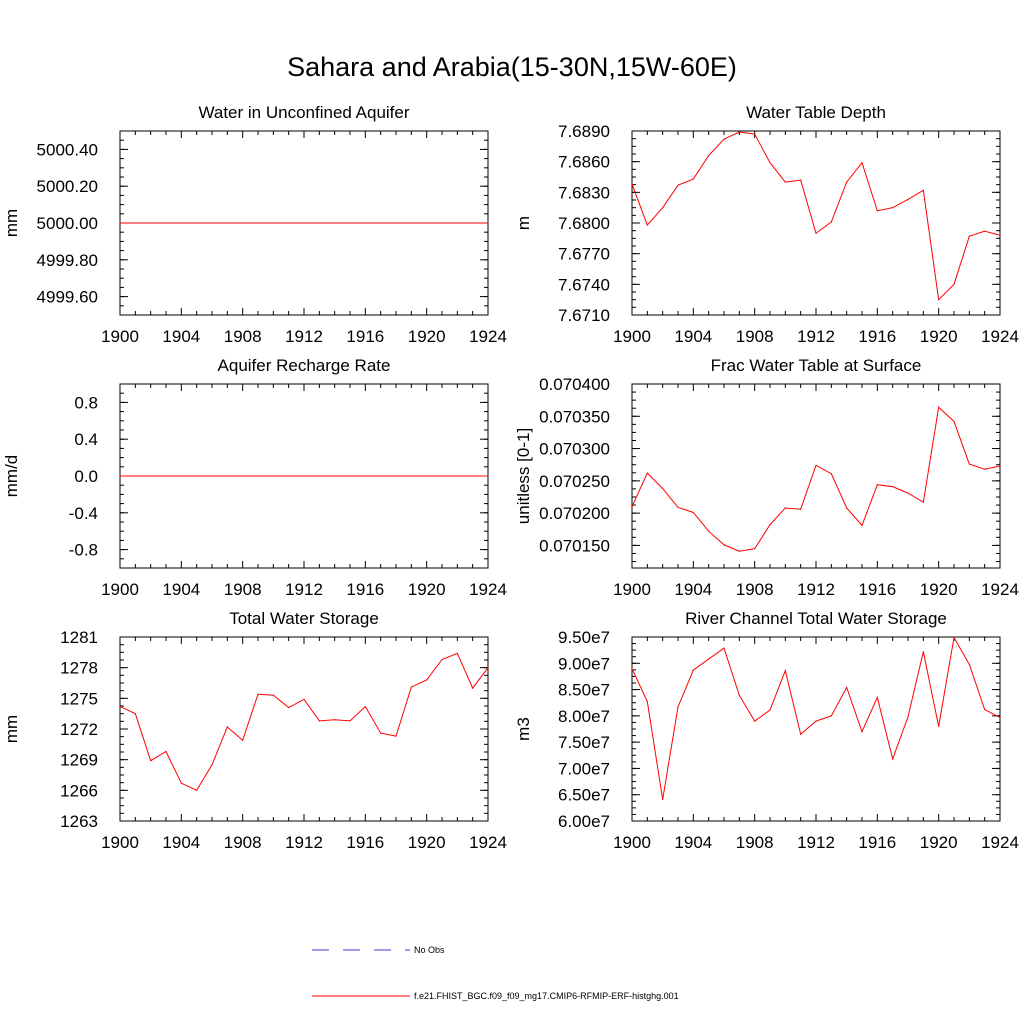  What do you see at coordinates (584, 690) in the screenshot?
I see `y-tick-label: 8.50e7` at bounding box center [584, 690].